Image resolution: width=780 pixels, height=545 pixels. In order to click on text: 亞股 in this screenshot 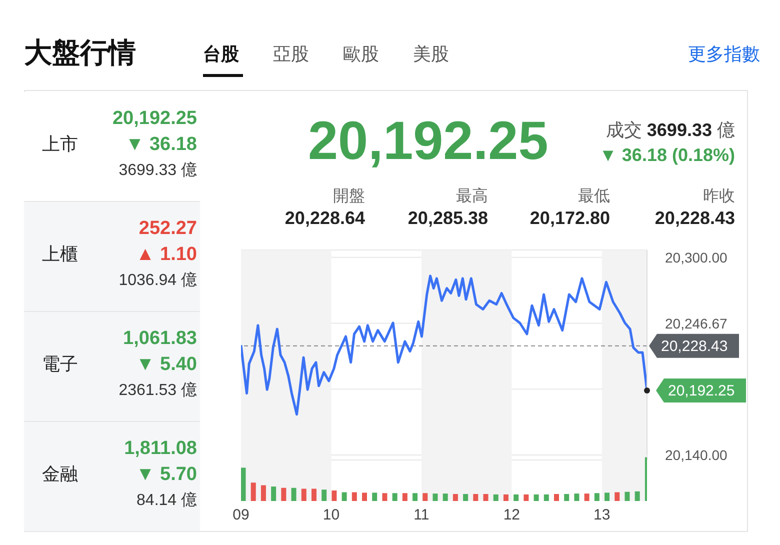, I will do `click(291, 54)`.